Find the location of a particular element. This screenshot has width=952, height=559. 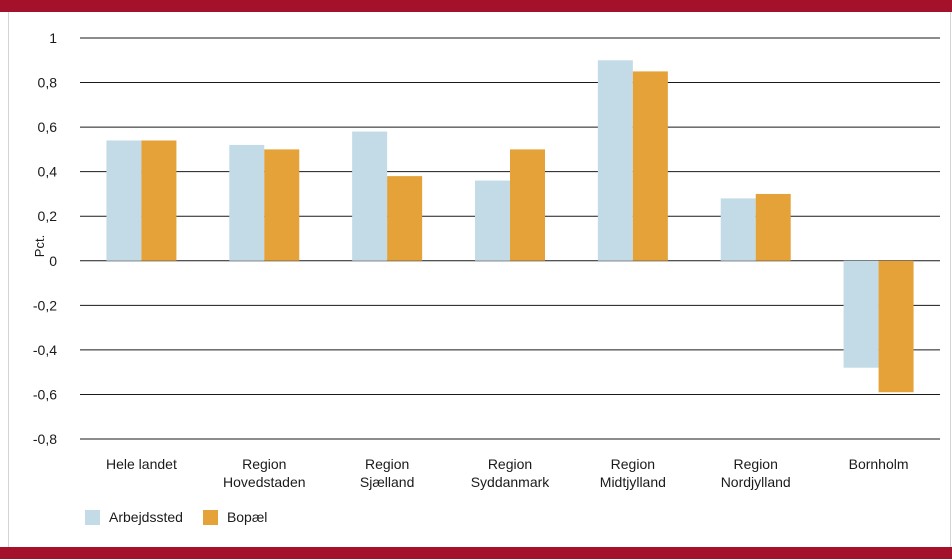

legend-swatch-arbejdssted is located at coordinates (92, 517).